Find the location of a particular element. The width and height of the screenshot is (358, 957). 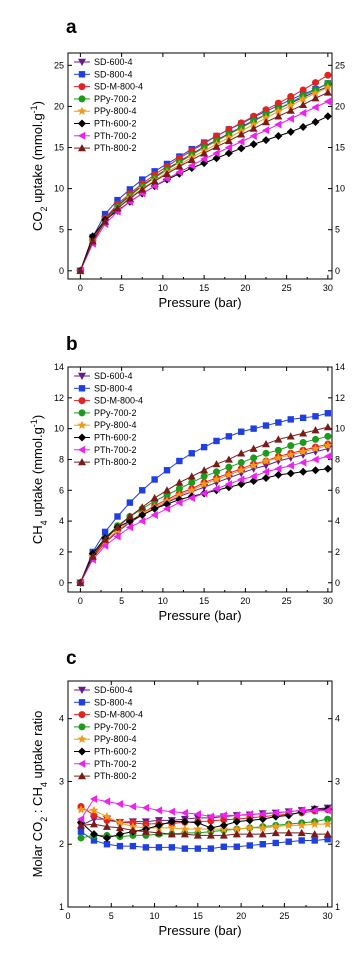

y-tick-label: 20 is located at coordinates (59, 106).